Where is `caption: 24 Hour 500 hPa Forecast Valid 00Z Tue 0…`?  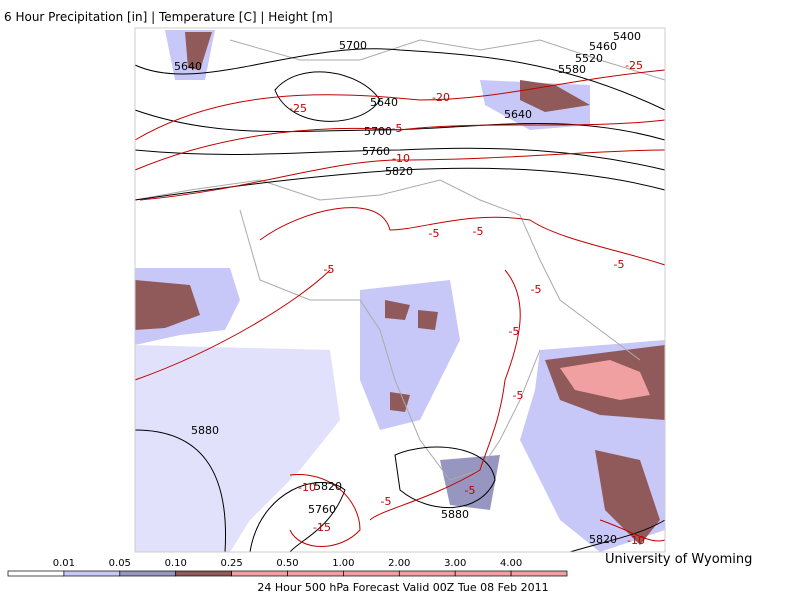 caption: 24 Hour 500 hPa Forecast Valid 00Z Tue 0… is located at coordinates (402, 587).